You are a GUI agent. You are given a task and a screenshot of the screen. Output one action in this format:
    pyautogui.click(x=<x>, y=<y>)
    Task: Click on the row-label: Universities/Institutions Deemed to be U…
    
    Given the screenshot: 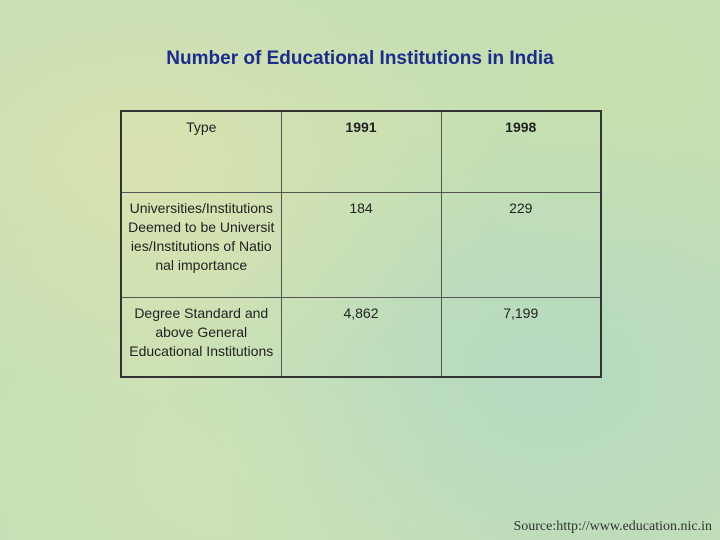 What is the action you would take?
    pyautogui.click(x=201, y=245)
    